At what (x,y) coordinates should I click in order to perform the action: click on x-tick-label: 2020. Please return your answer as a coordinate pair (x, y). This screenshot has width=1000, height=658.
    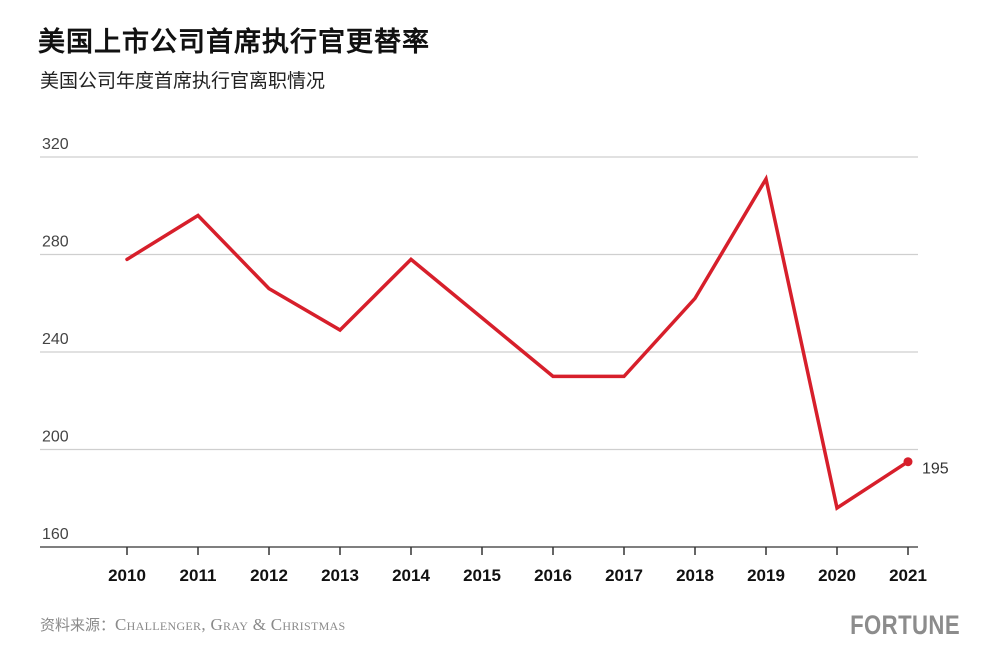
    Looking at the image, I should click on (837, 575).